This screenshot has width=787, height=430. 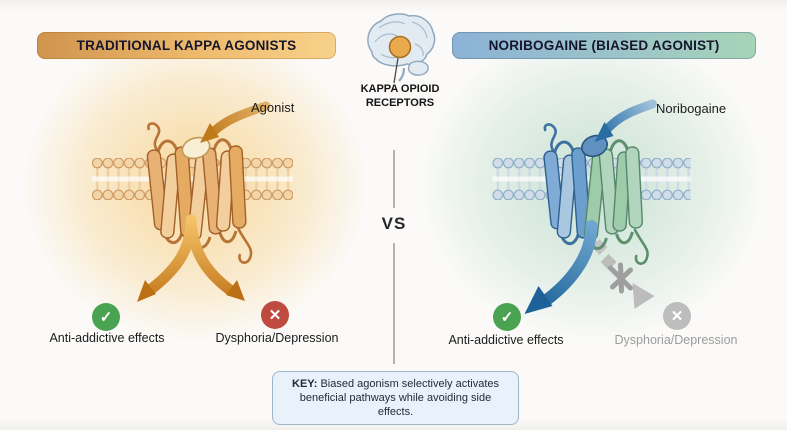 What do you see at coordinates (506, 340) in the screenshot?
I see `right-positive-outcome-label: Anti-addictive effects` at bounding box center [506, 340].